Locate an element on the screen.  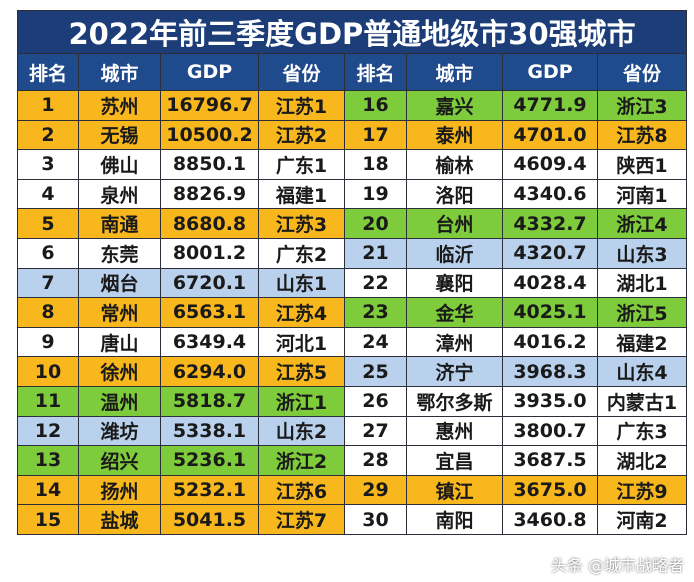
cell-prov: 江苏4 is located at coordinates (301, 312).